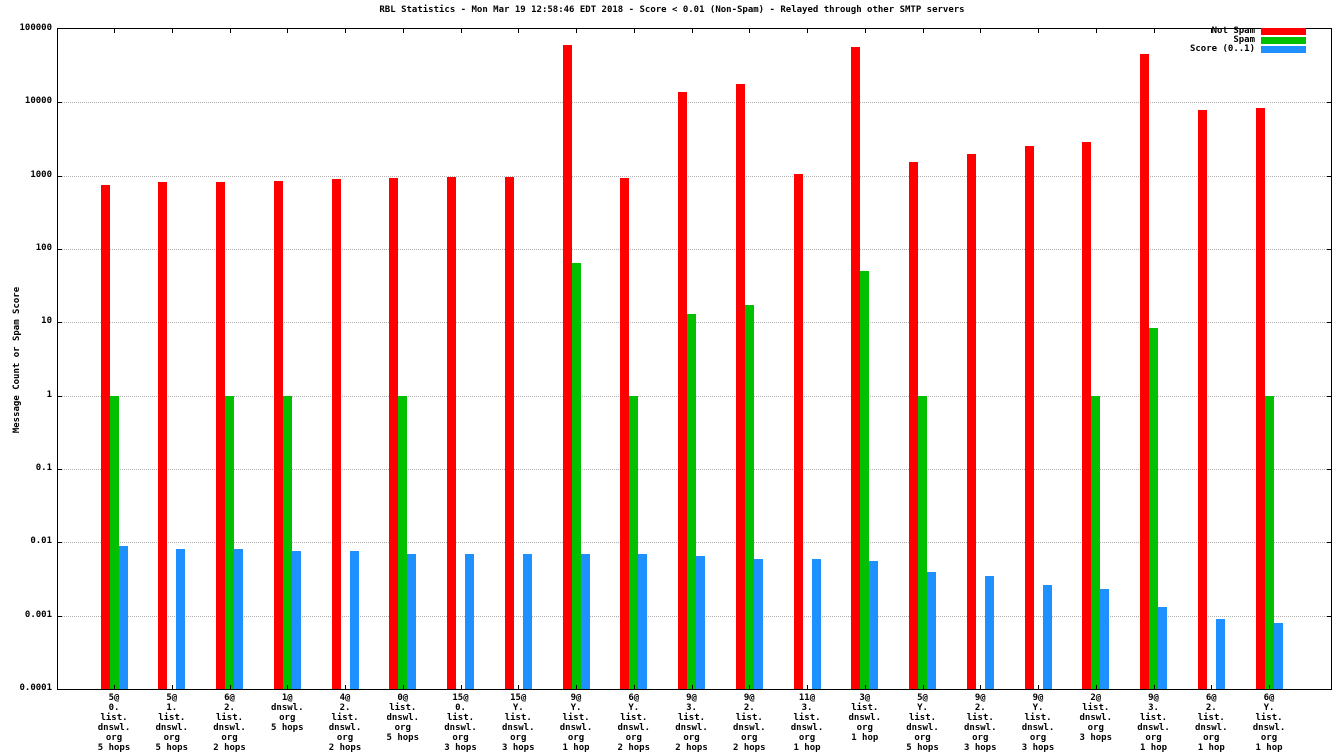 Image resolution: width=1344 pixels, height=756 pixels. I want to click on legend-label: Score (0..1), so click(1222, 49).